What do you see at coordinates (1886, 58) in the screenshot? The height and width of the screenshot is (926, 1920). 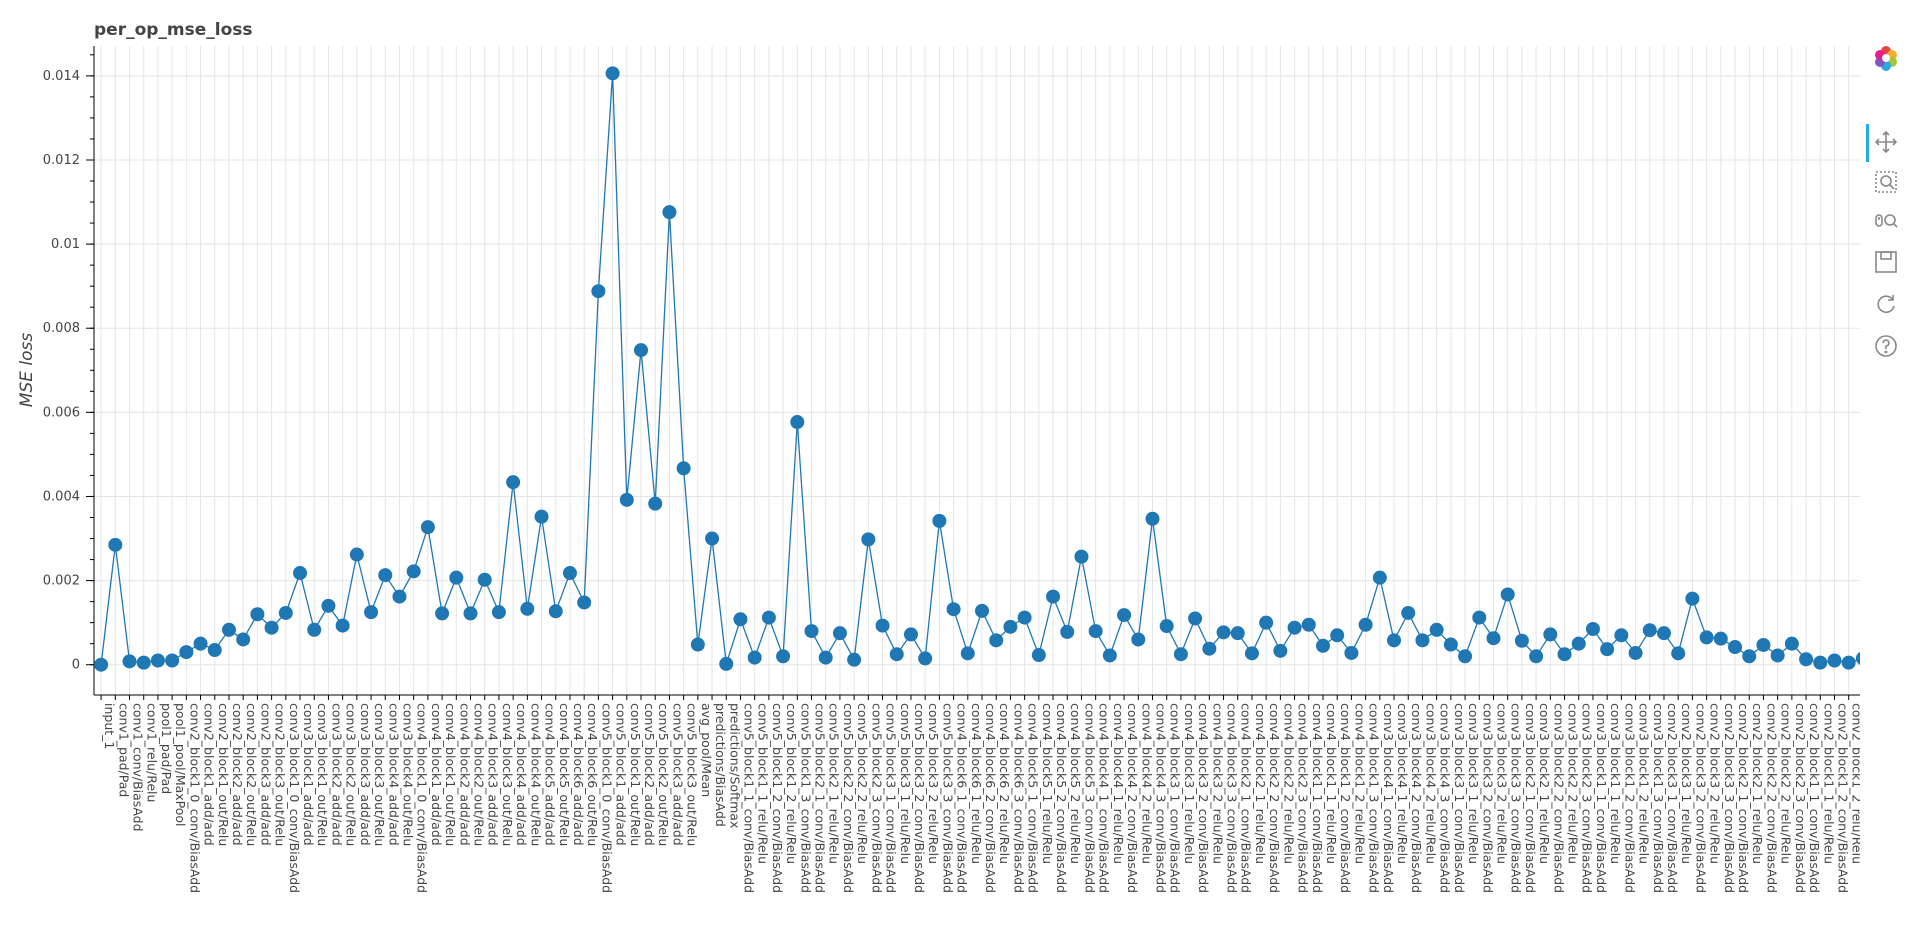 I see `bokeh-logo-icon` at bounding box center [1886, 58].